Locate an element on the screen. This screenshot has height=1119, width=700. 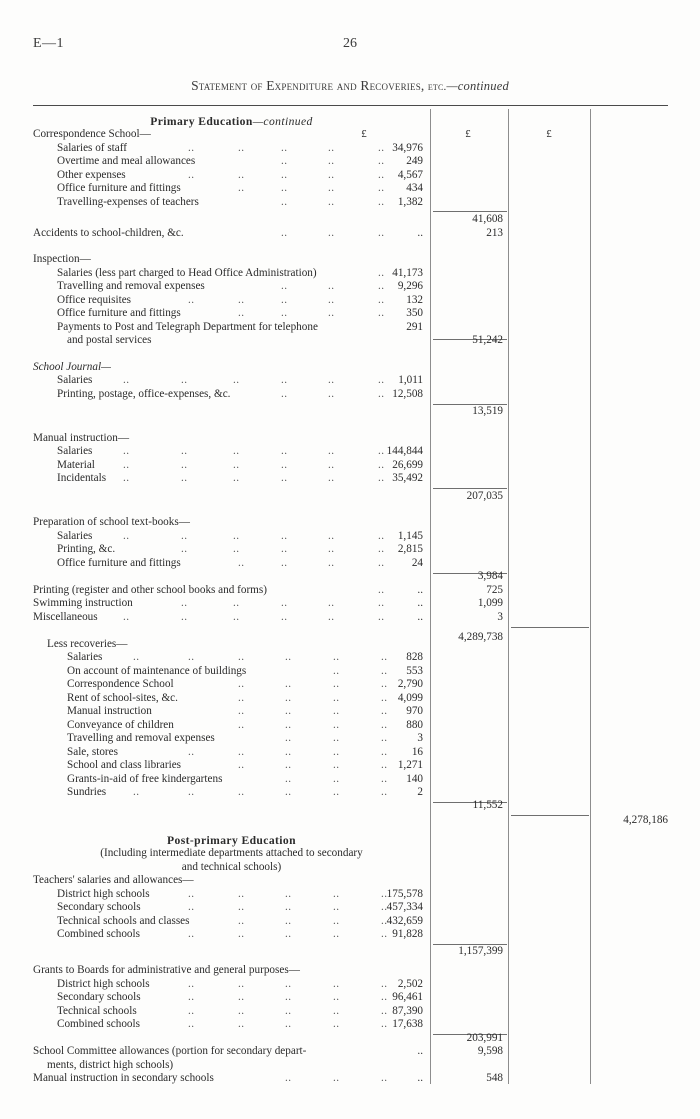
label-insp-requisites: Office requisites is located at coordinates (94, 299).